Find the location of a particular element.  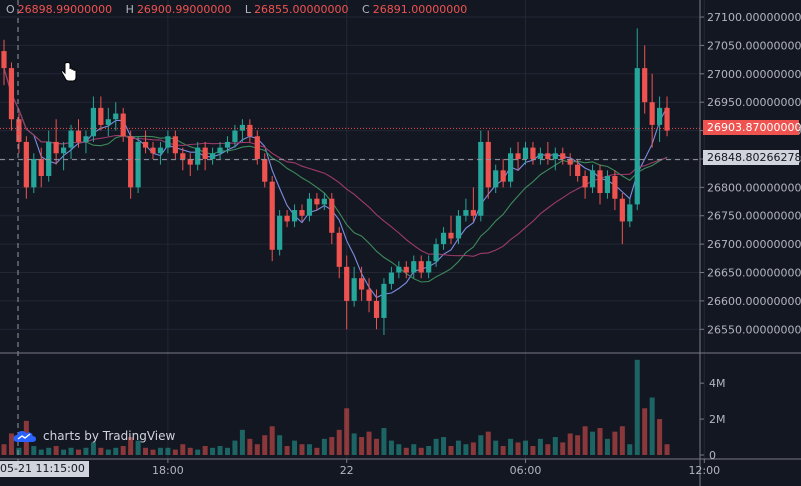

high-label: H is located at coordinates (129, 9).